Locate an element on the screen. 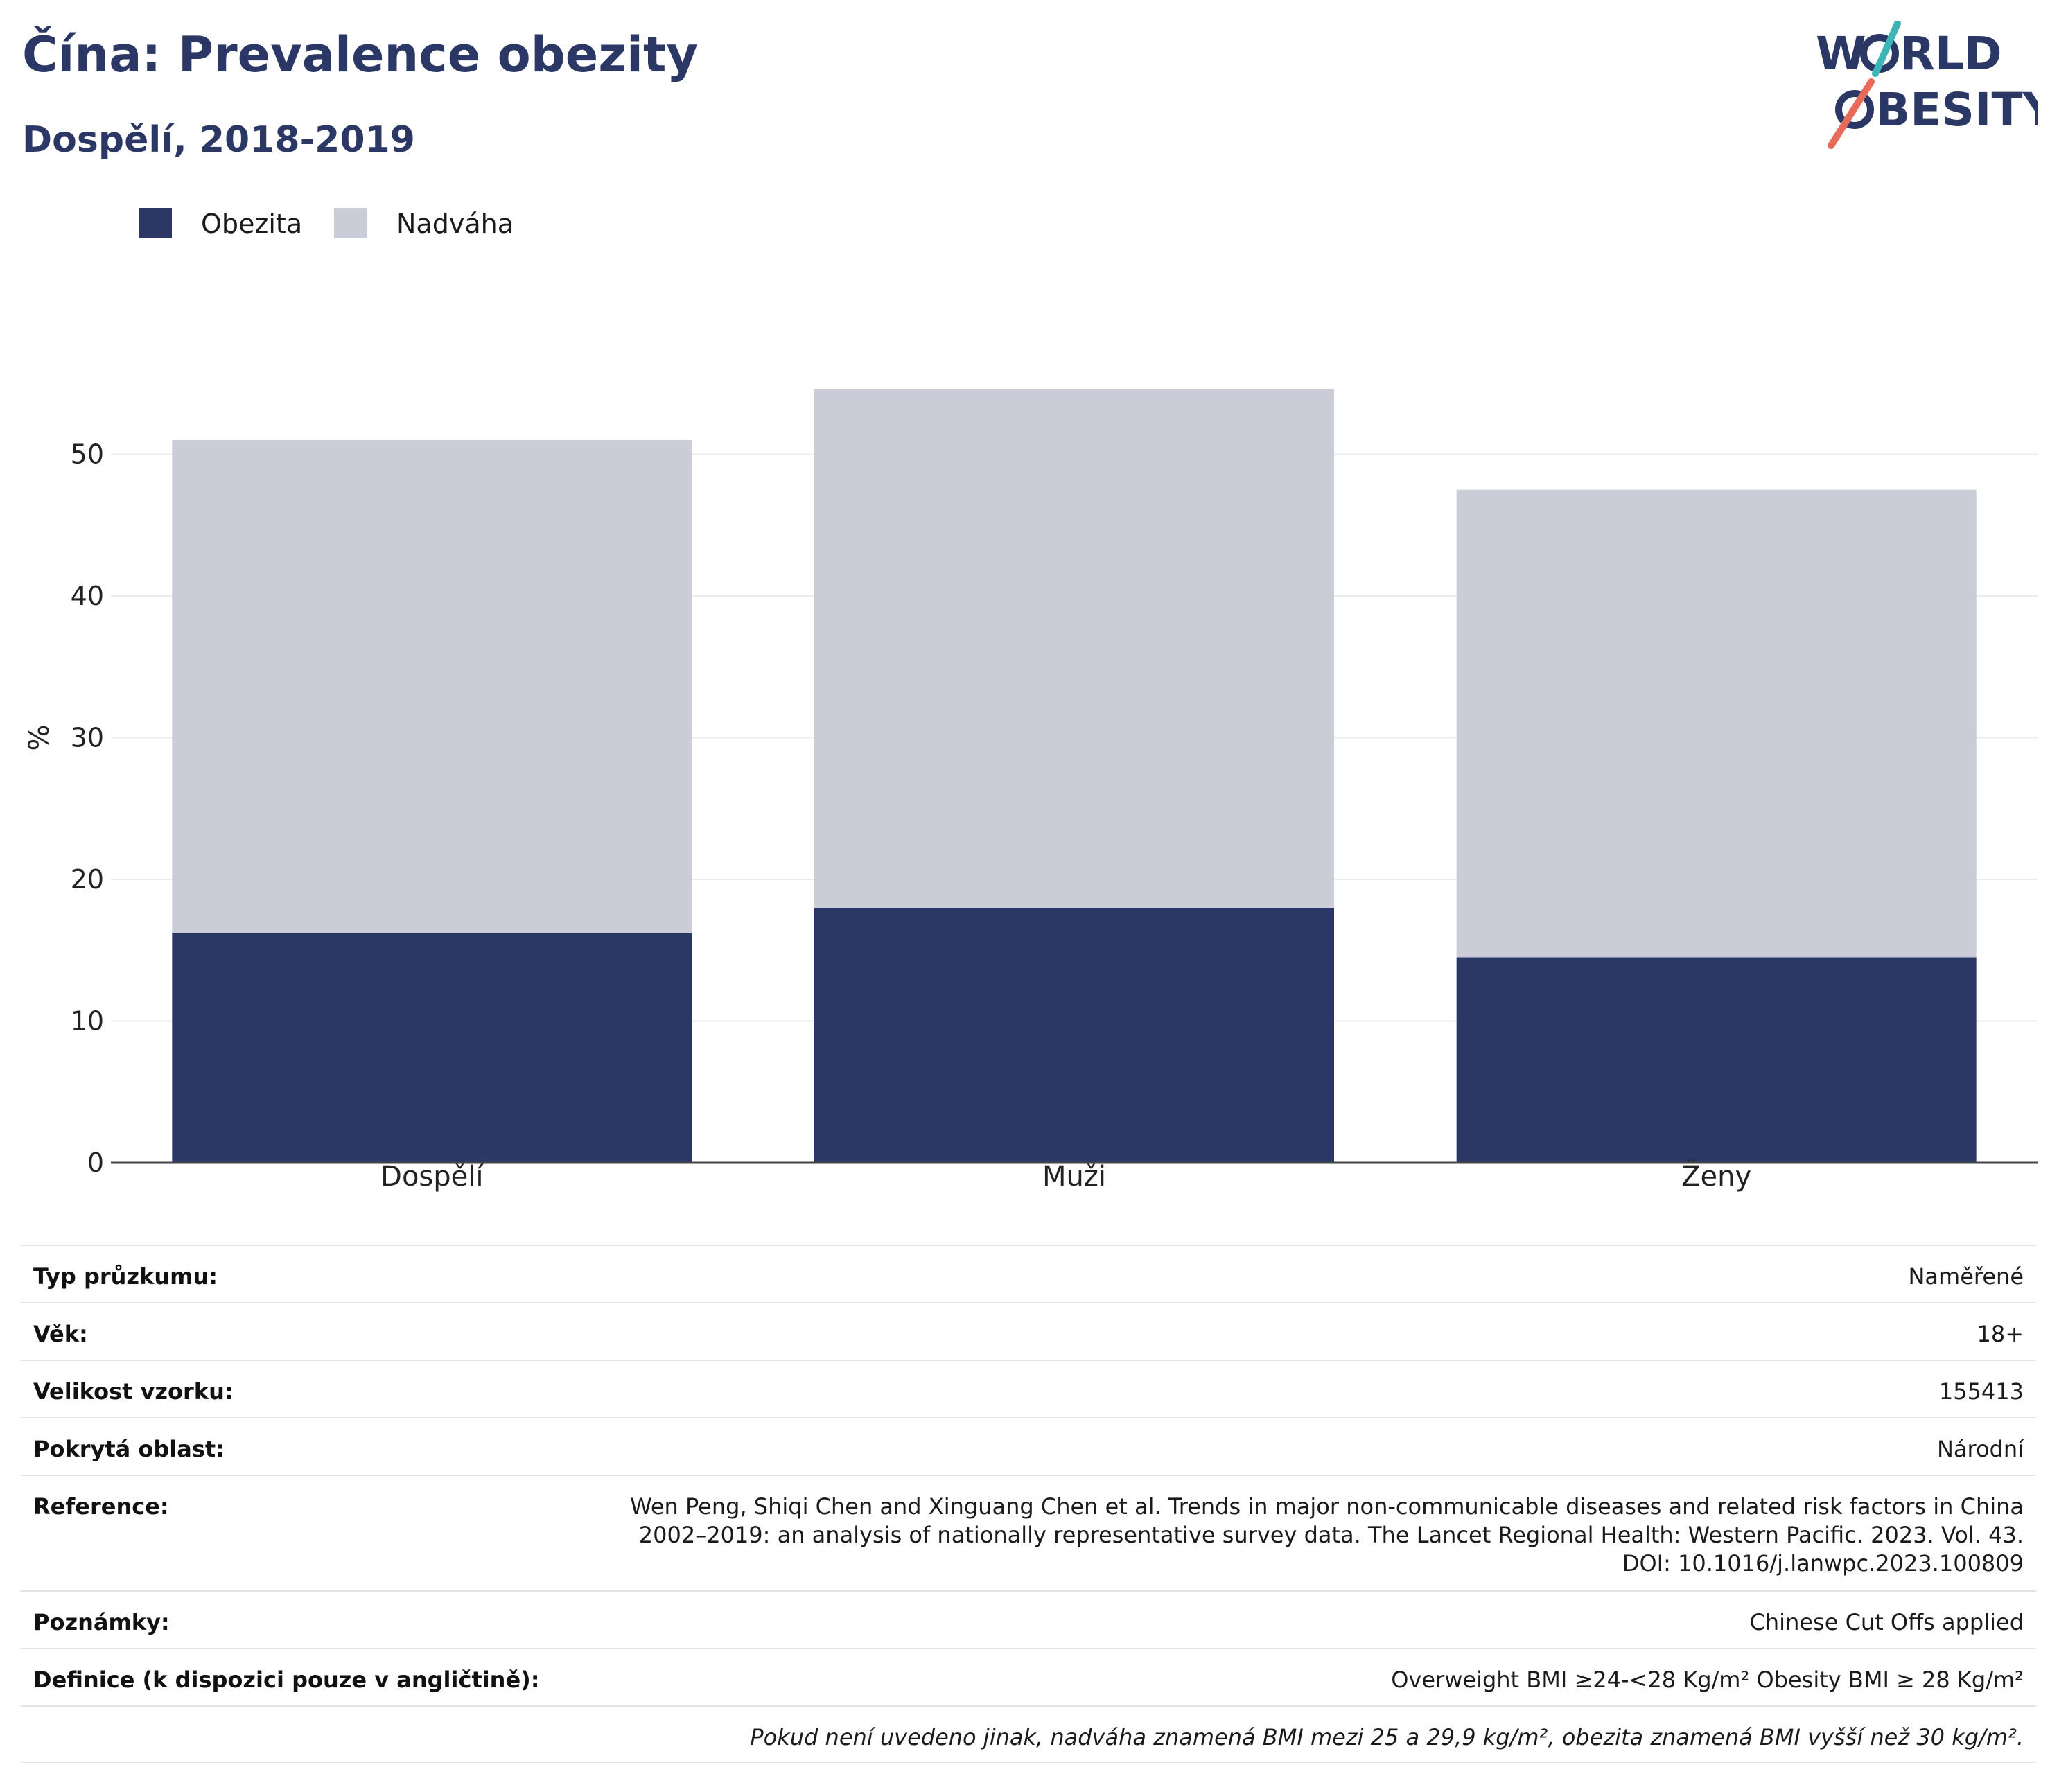  y-axis-label: % is located at coordinates (39, 737).